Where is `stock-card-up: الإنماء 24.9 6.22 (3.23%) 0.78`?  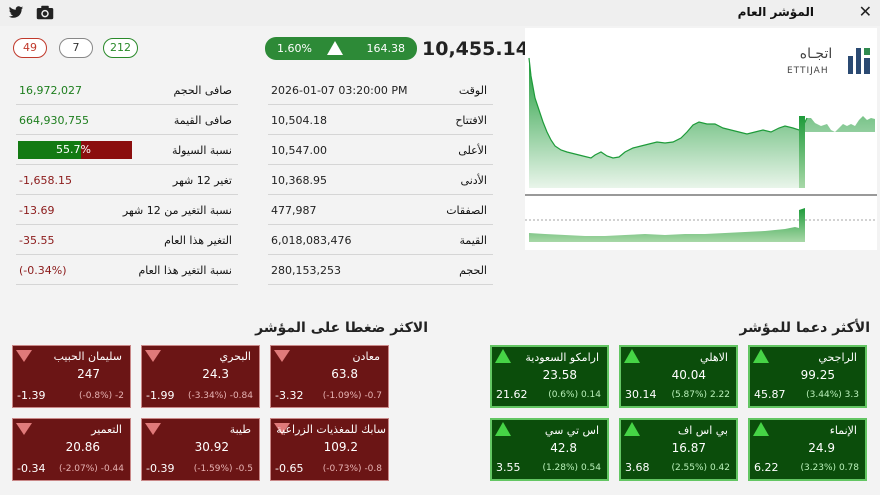 stock-card-up: الإنماء 24.9 6.22 (3.23%) 0.78 is located at coordinates (807, 449).